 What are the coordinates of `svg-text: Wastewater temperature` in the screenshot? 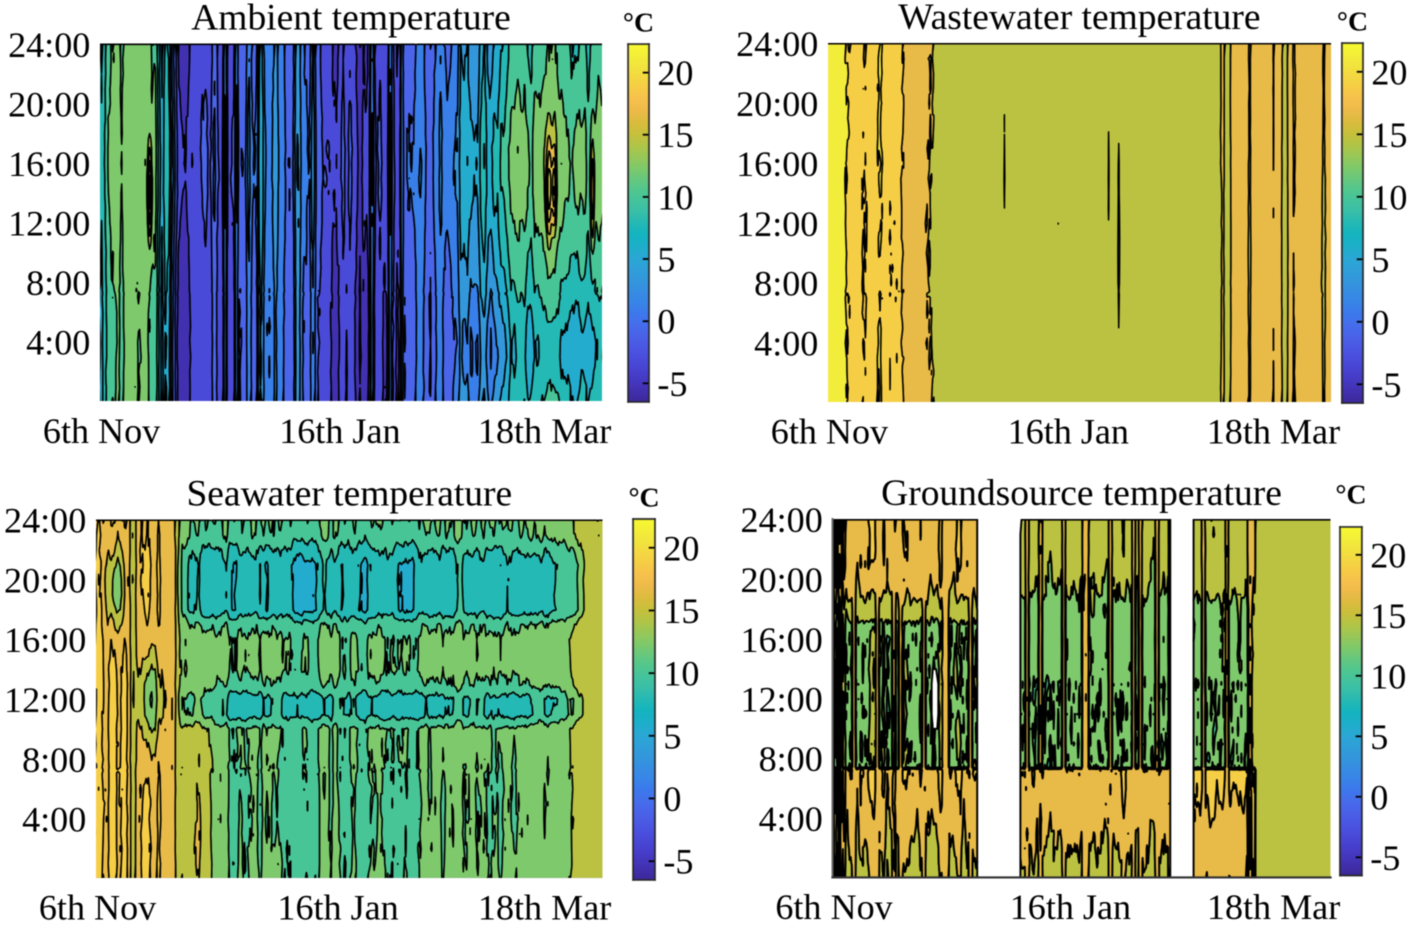 It's located at (1079, 19).